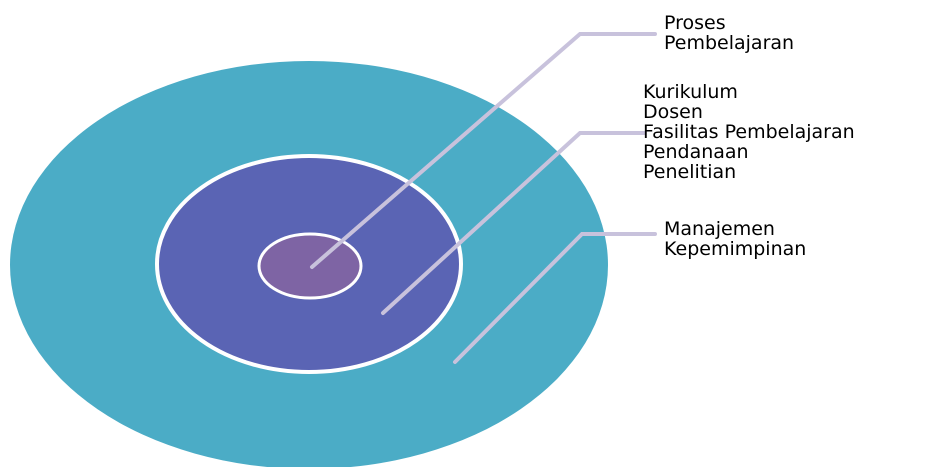  I want to click on middle-label-line-3: Fasilitas Pembelajaran, so click(749, 132).